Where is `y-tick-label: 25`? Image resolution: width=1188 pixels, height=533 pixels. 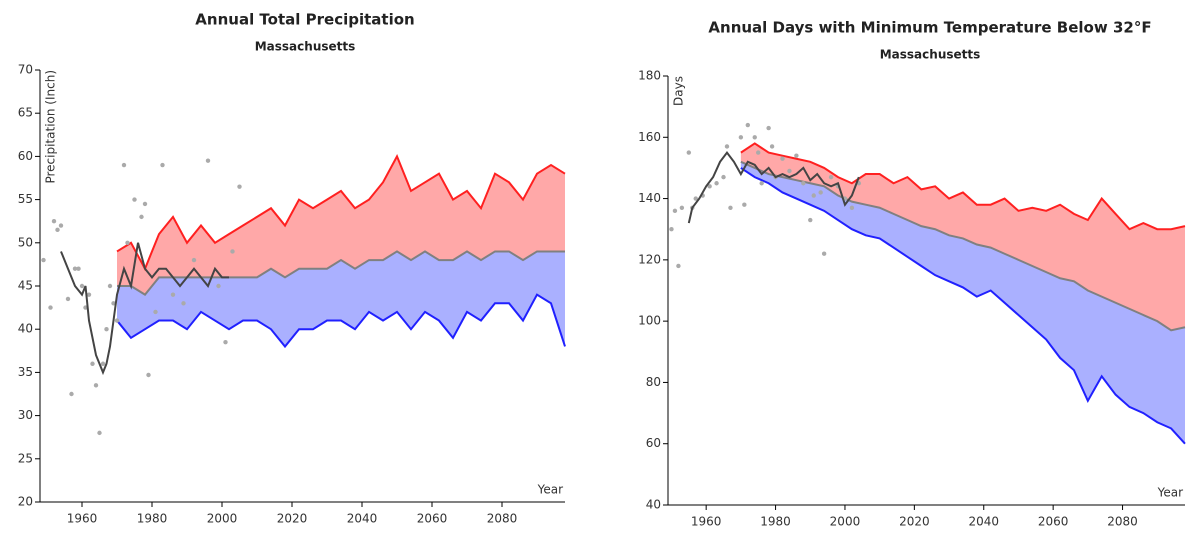 y-tick-label: 25 is located at coordinates (25, 458).